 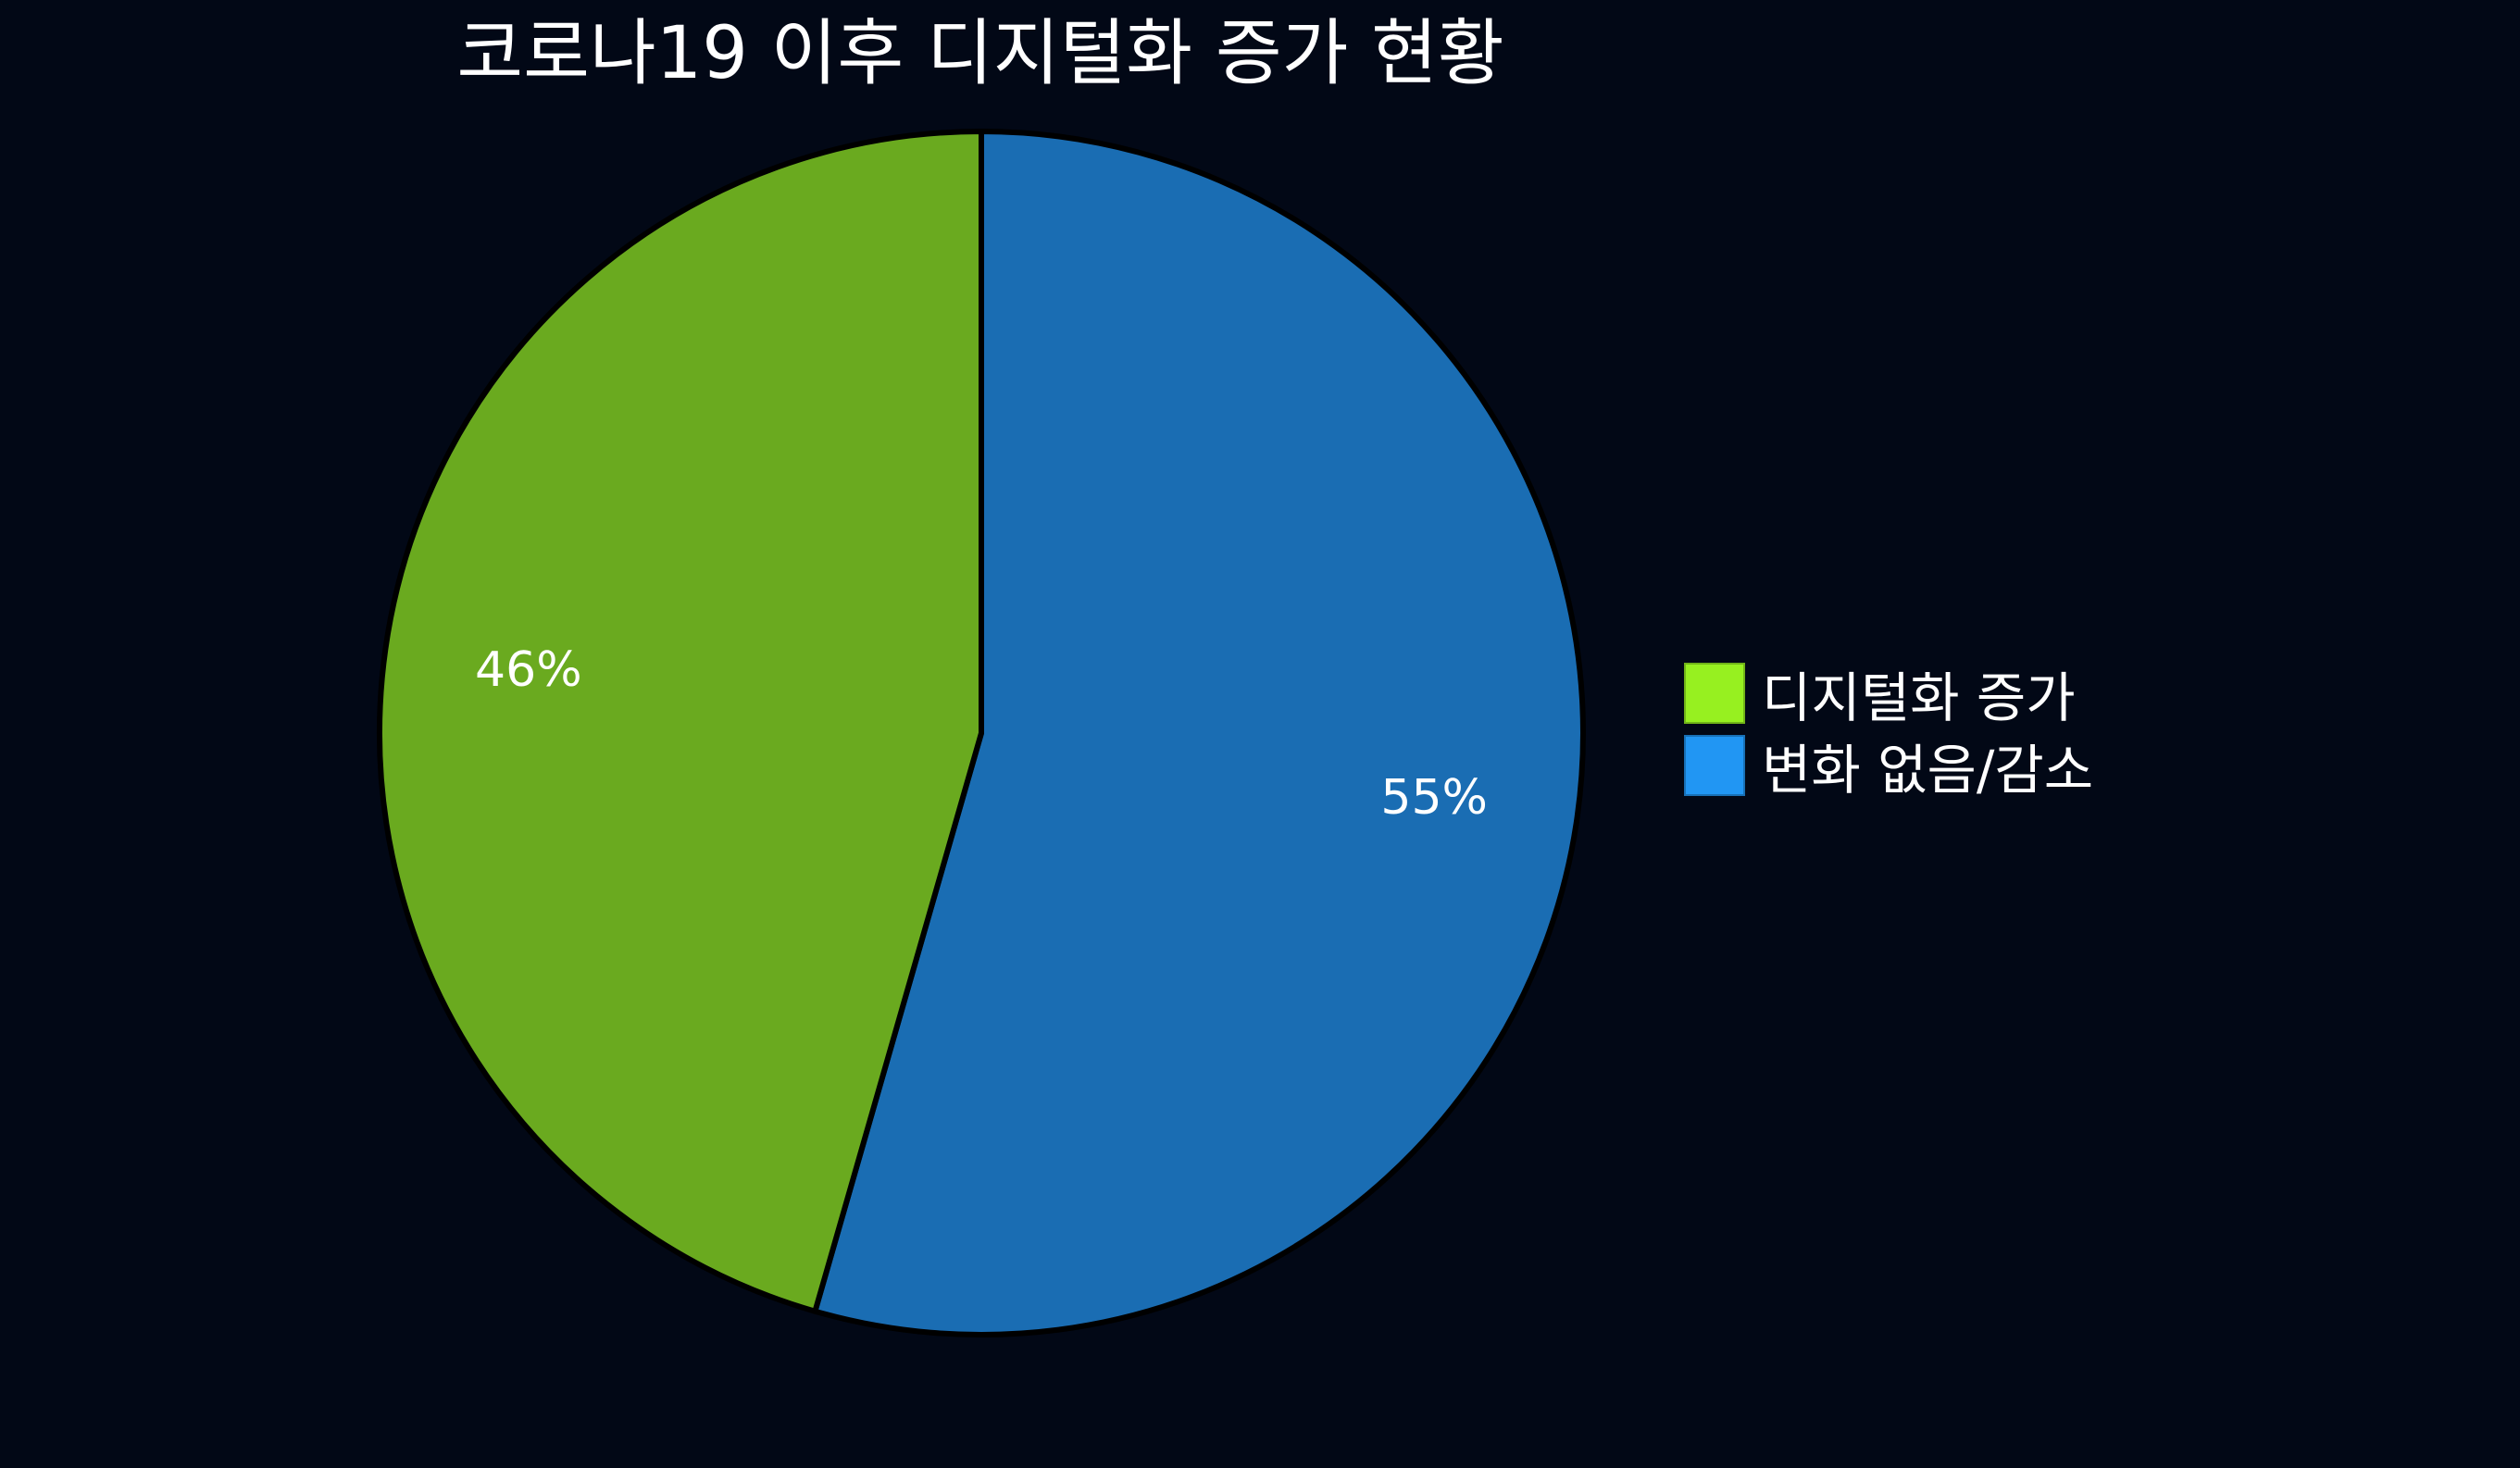 What do you see at coordinates (1714, 765) in the screenshot?
I see `legend-swatch-blue` at bounding box center [1714, 765].